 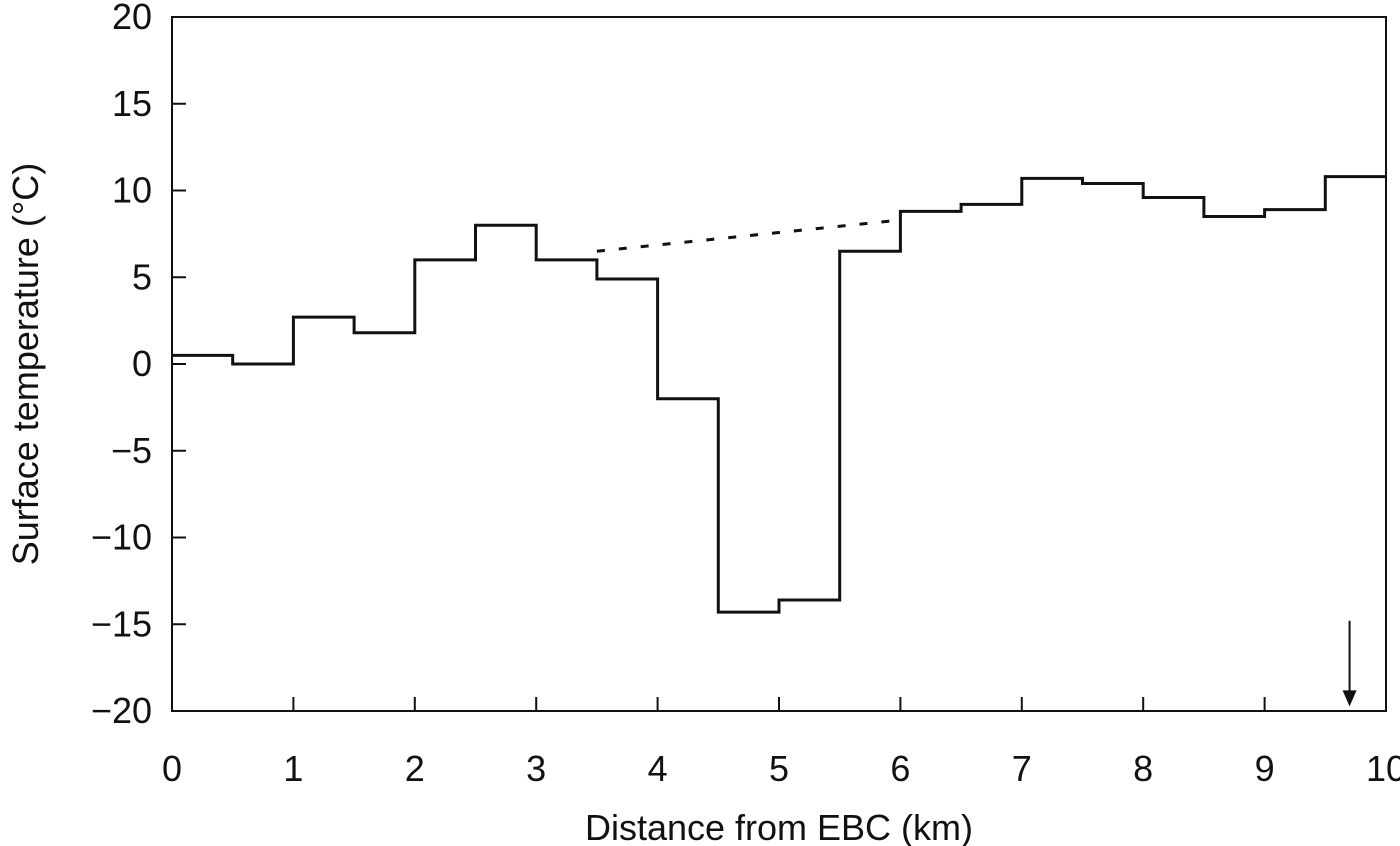 What do you see at coordinates (142, 363) in the screenshot?
I see `y-tick-label-0: 0` at bounding box center [142, 363].